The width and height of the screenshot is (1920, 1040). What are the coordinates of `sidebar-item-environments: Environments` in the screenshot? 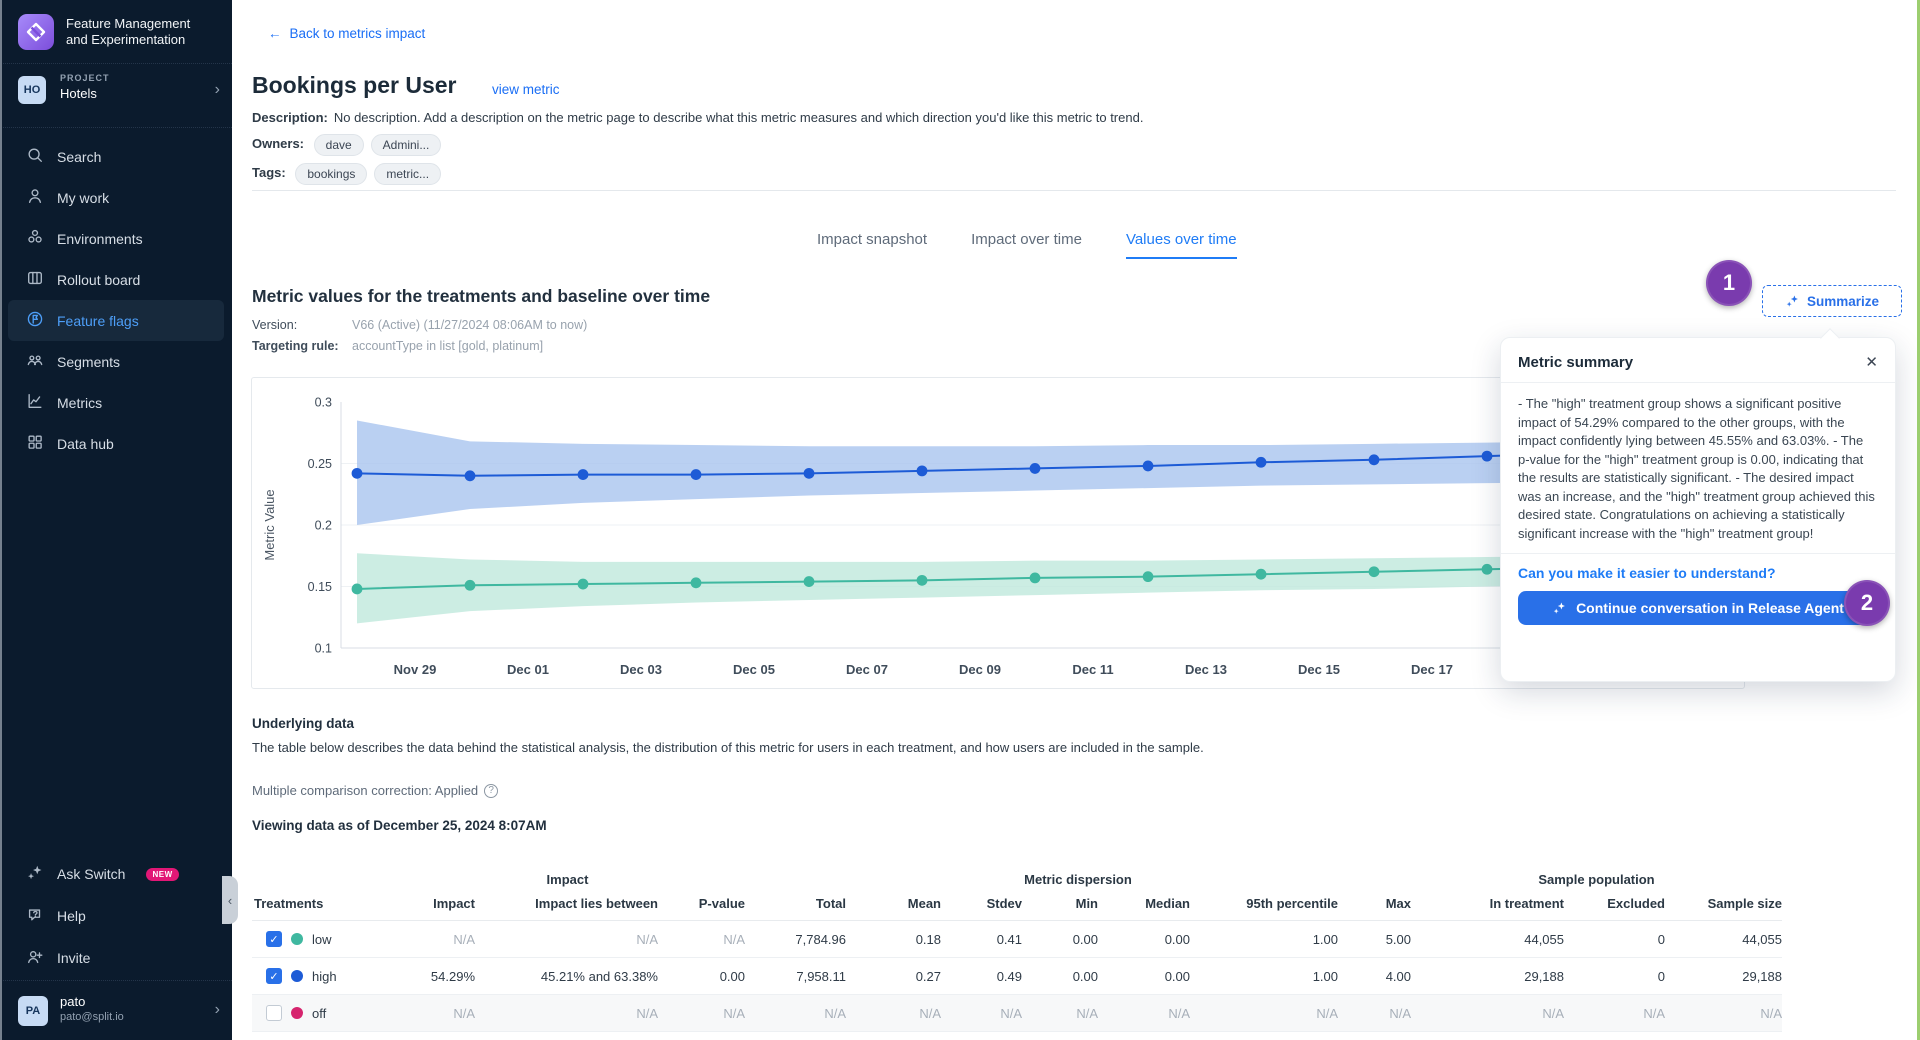 It's located at (116, 238).